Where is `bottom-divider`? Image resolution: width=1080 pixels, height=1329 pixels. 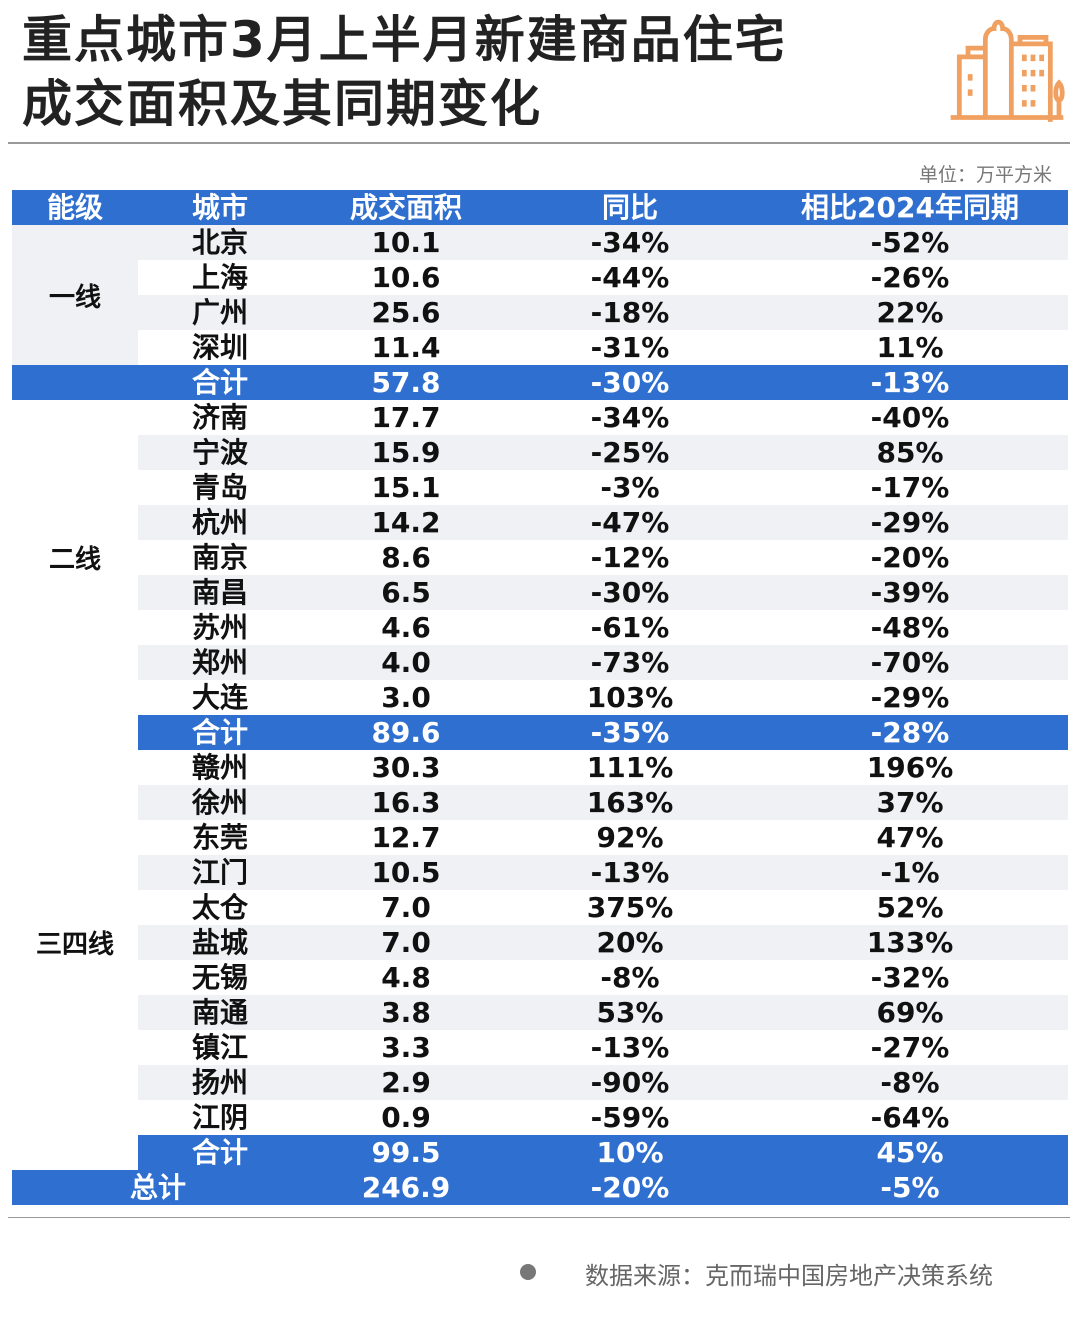 bottom-divider is located at coordinates (539, 1217).